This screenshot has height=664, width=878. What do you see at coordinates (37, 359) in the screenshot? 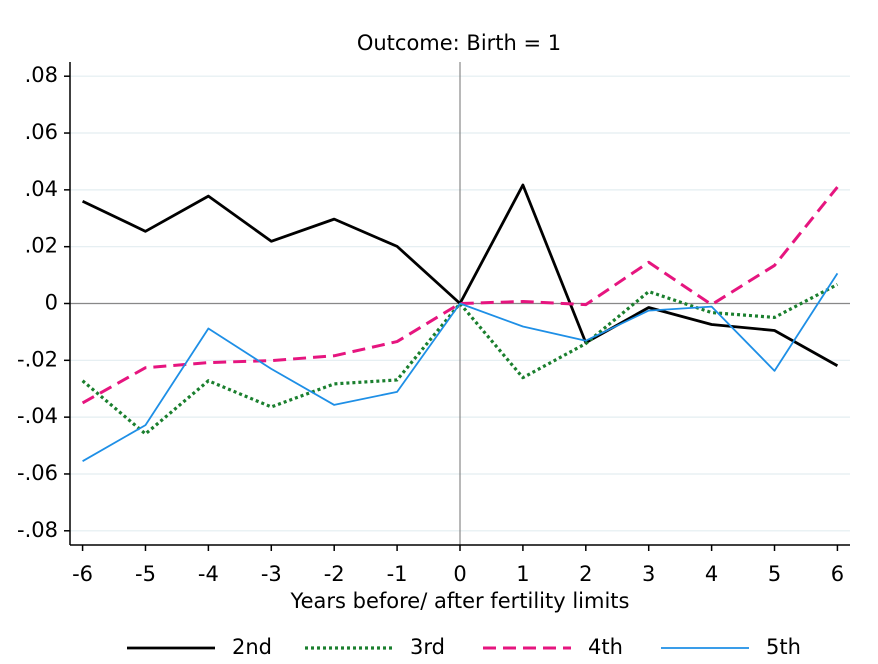
I see `y-tick-label: -.02` at bounding box center [37, 359].